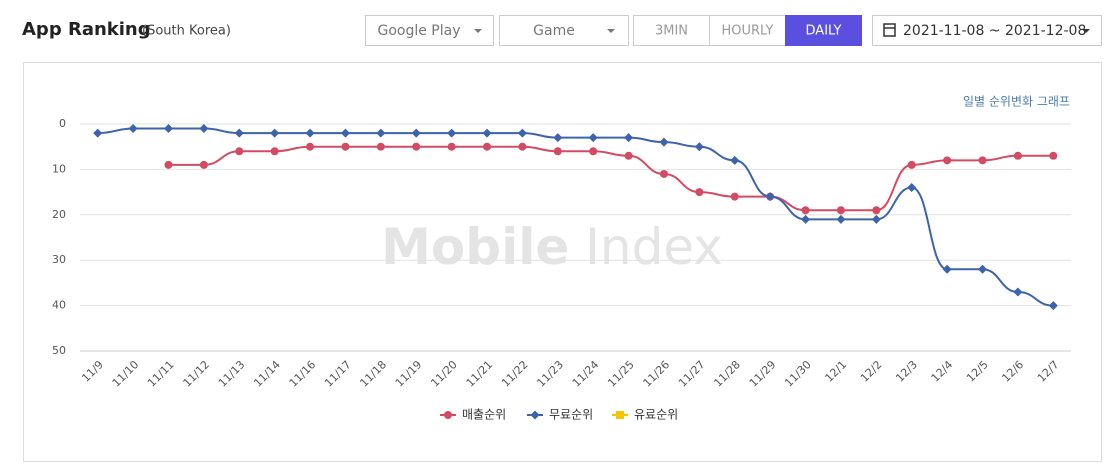  I want to click on series-line, so click(611, 178).